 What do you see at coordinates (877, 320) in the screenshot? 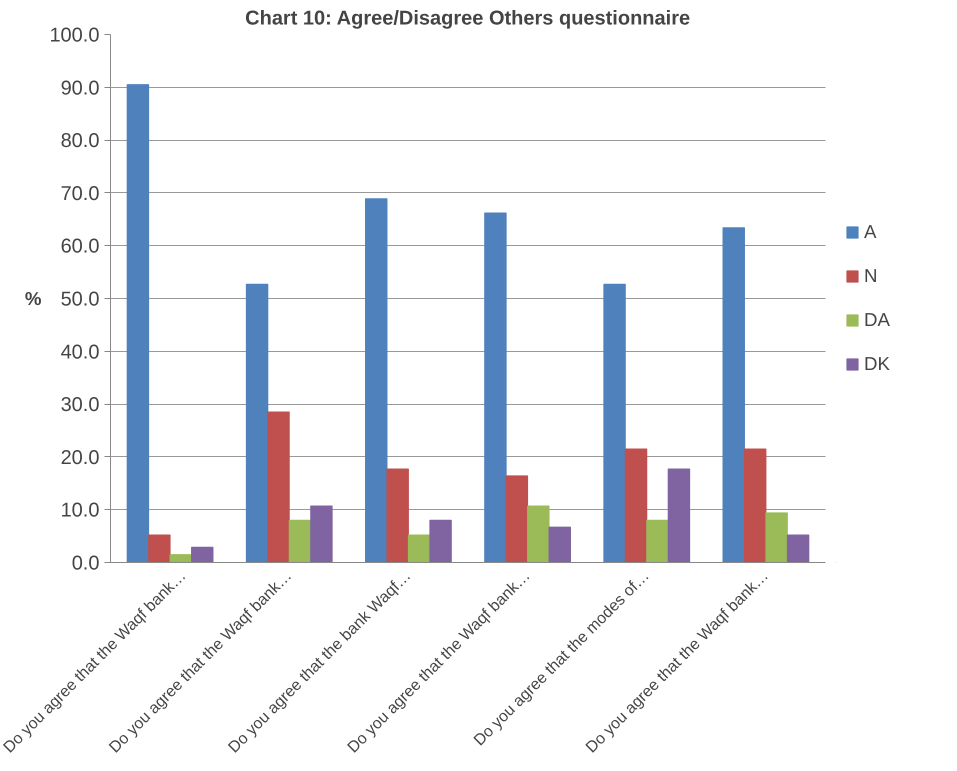
I see `legend-label: DA` at bounding box center [877, 320].